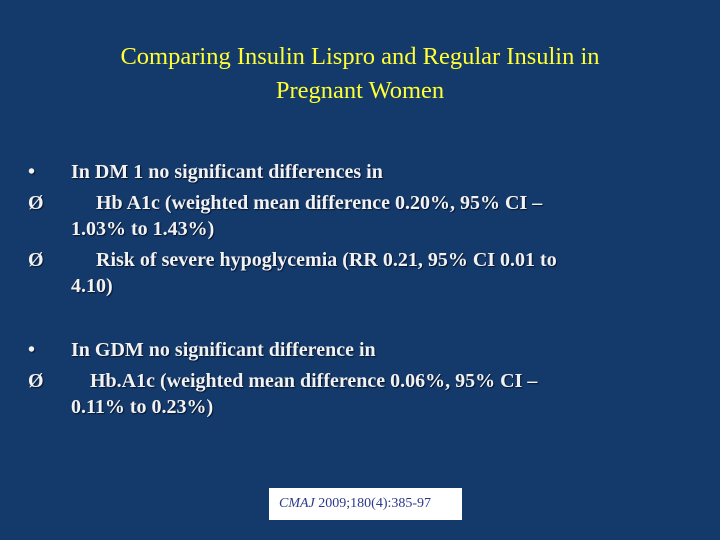 The width and height of the screenshot is (720, 540). Describe the element at coordinates (142, 407) in the screenshot. I see `gdm-hba1c-line-2: 0.11% to 0.23%)` at that location.